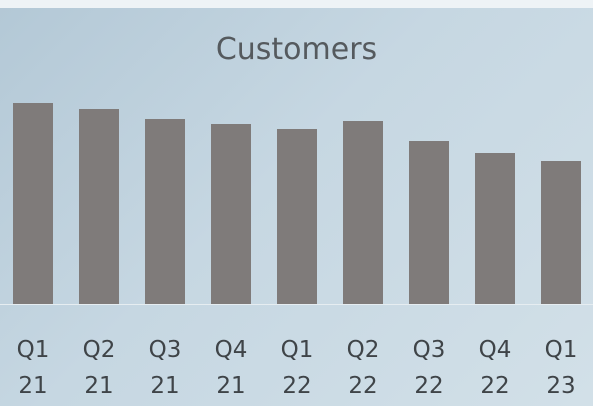 This screenshot has width=593, height=406. What do you see at coordinates (296, 49) in the screenshot?
I see `chart-title: Customers` at bounding box center [296, 49].